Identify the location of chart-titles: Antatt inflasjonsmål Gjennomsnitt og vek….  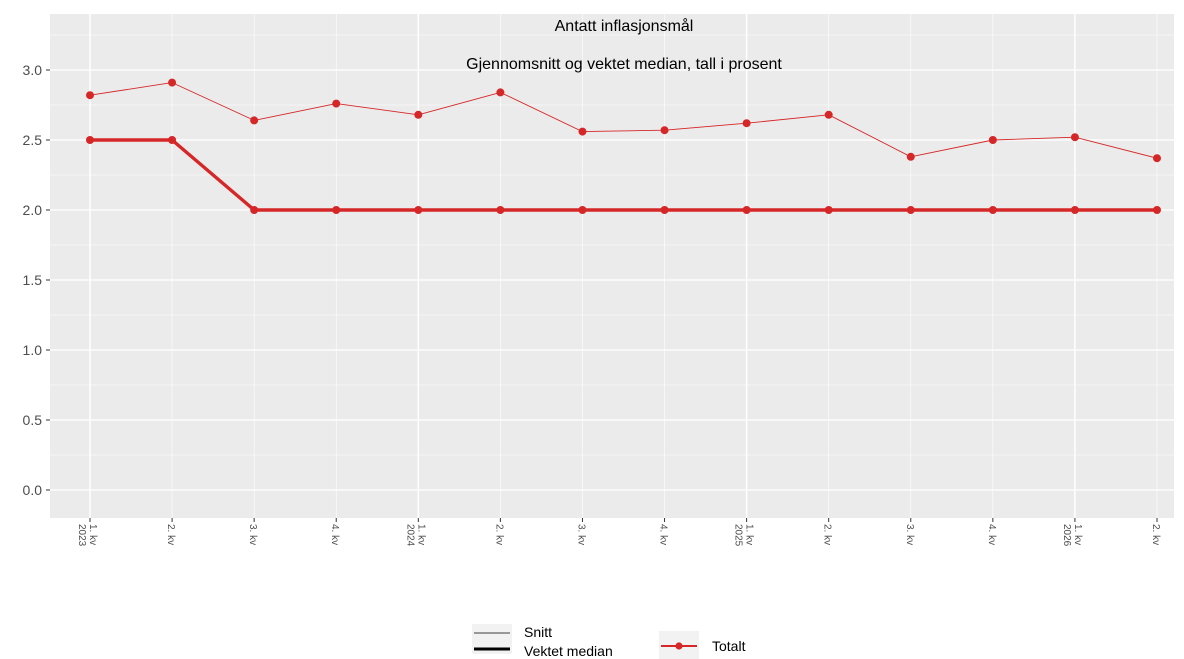
(624, 45).